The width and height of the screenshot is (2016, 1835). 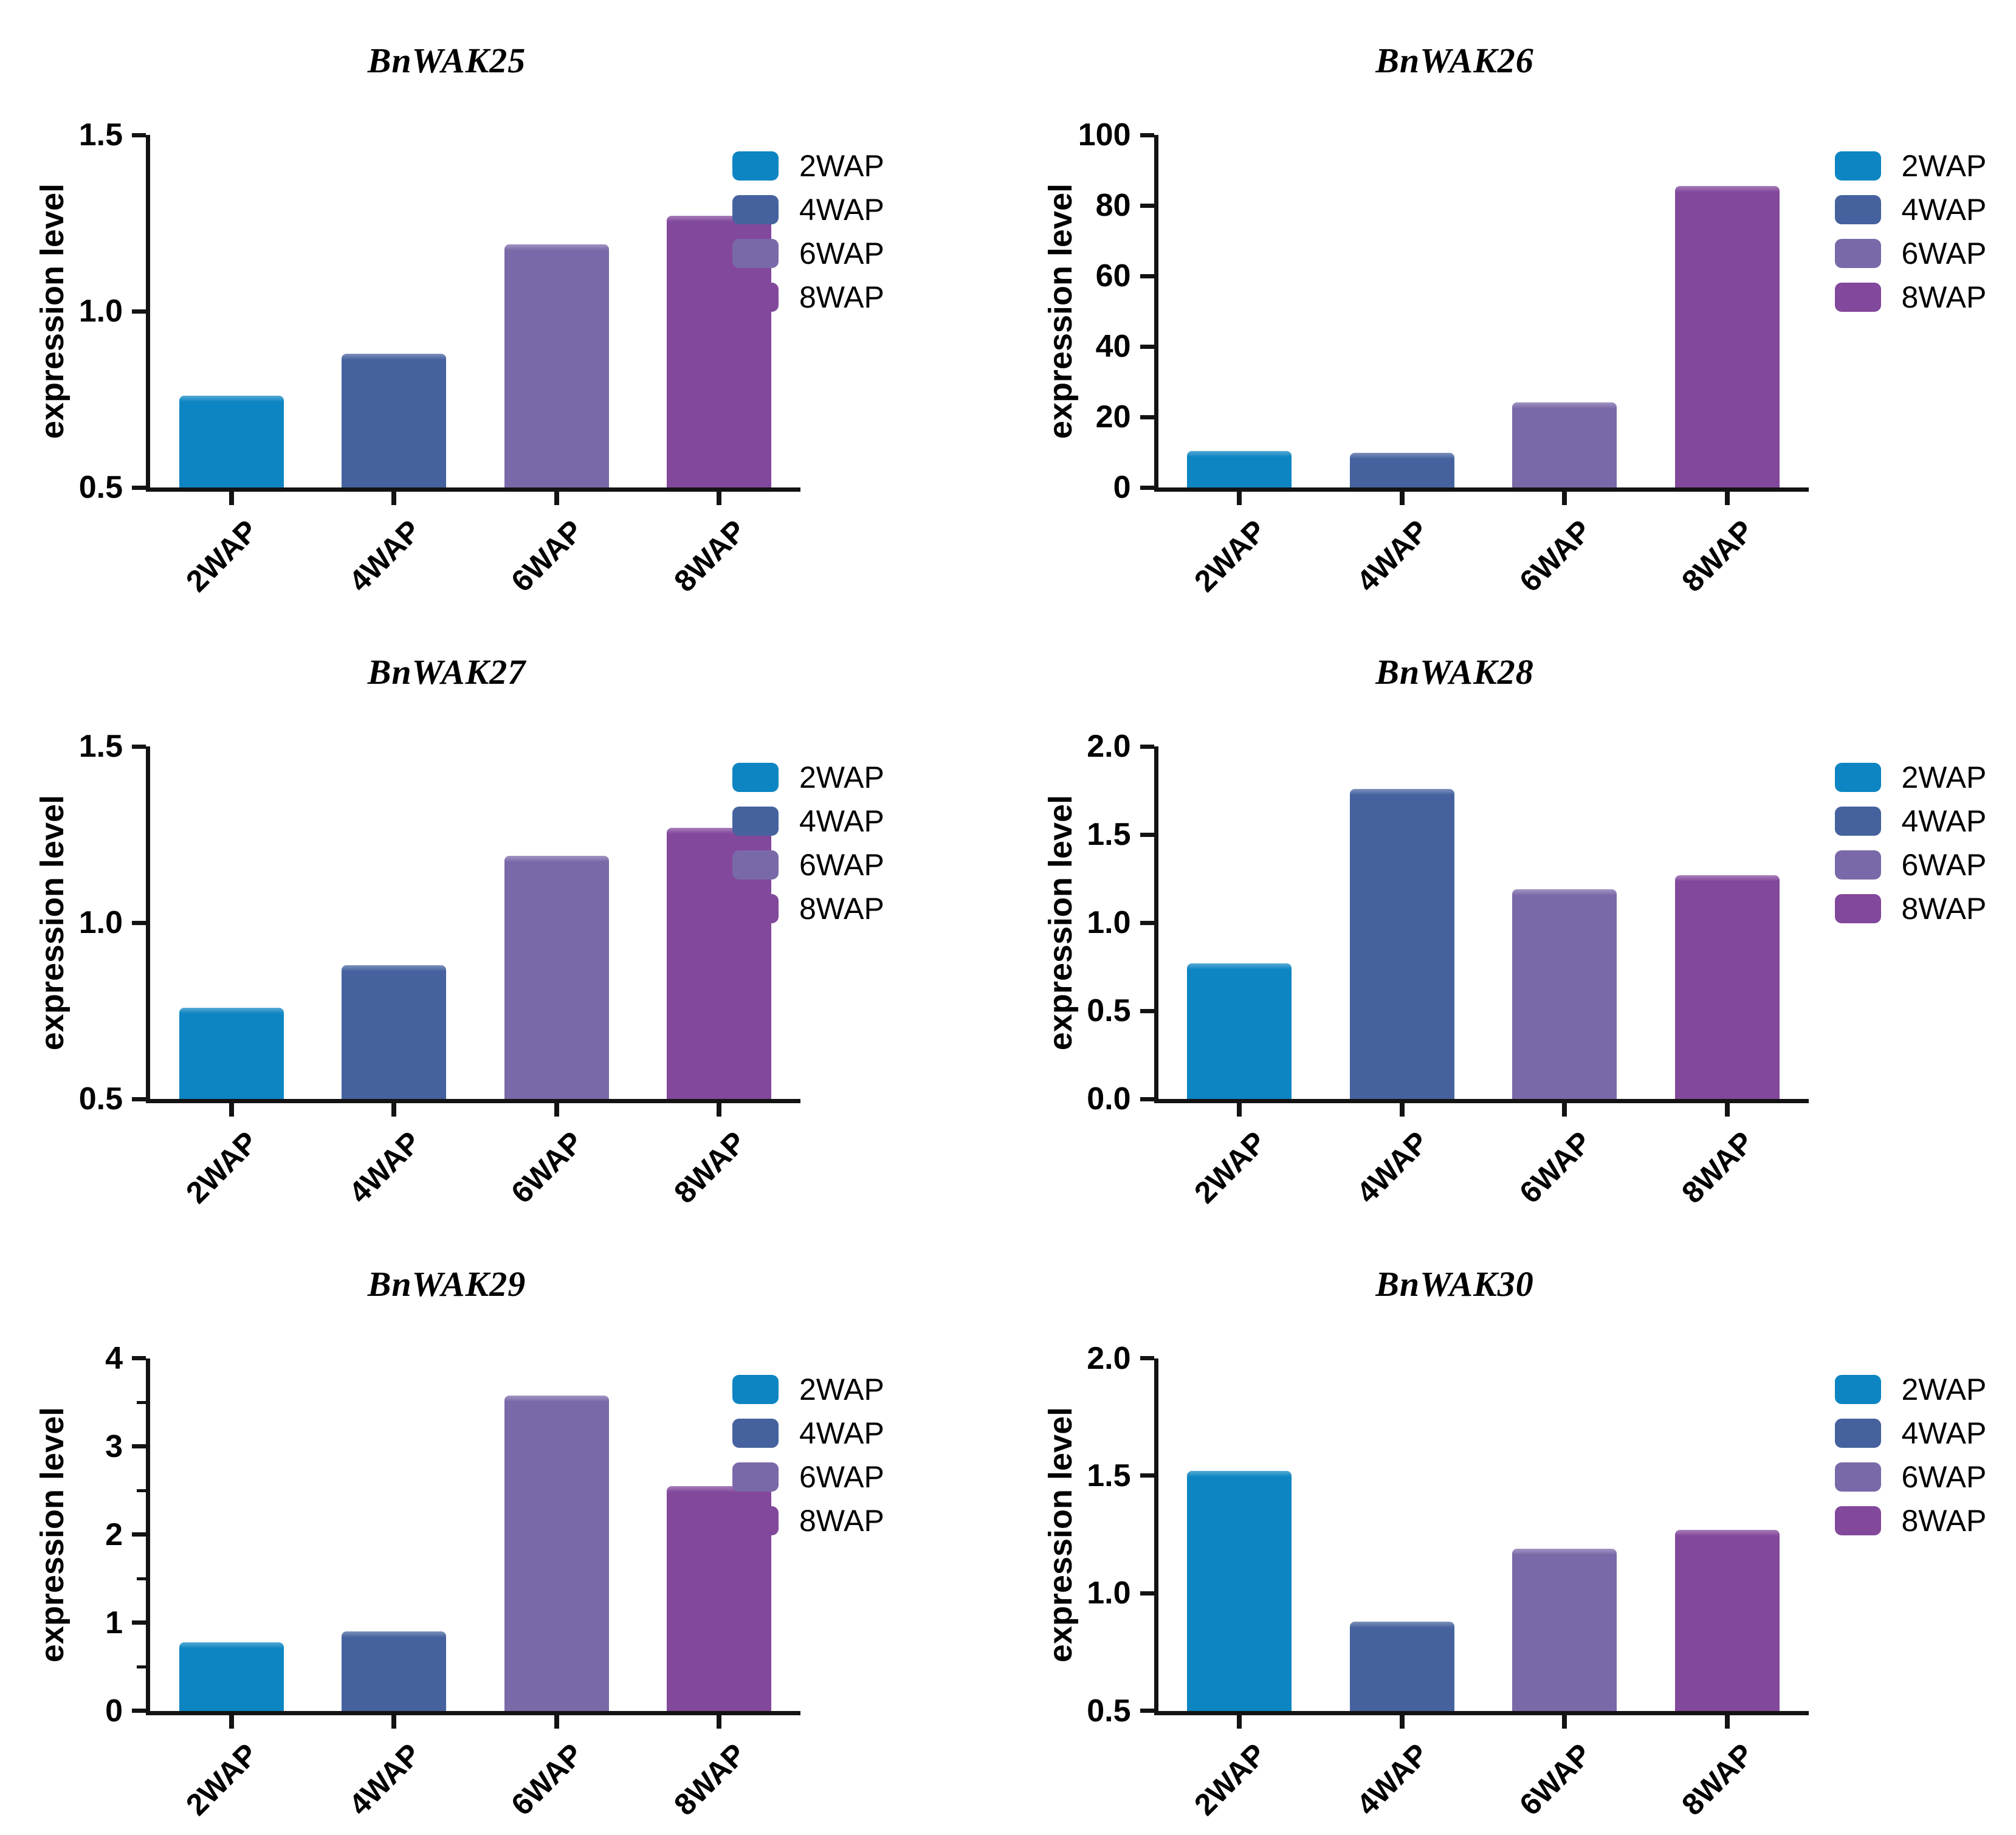 What do you see at coordinates (1113, 205) in the screenshot?
I see `y-tick-label: 80` at bounding box center [1113, 205].